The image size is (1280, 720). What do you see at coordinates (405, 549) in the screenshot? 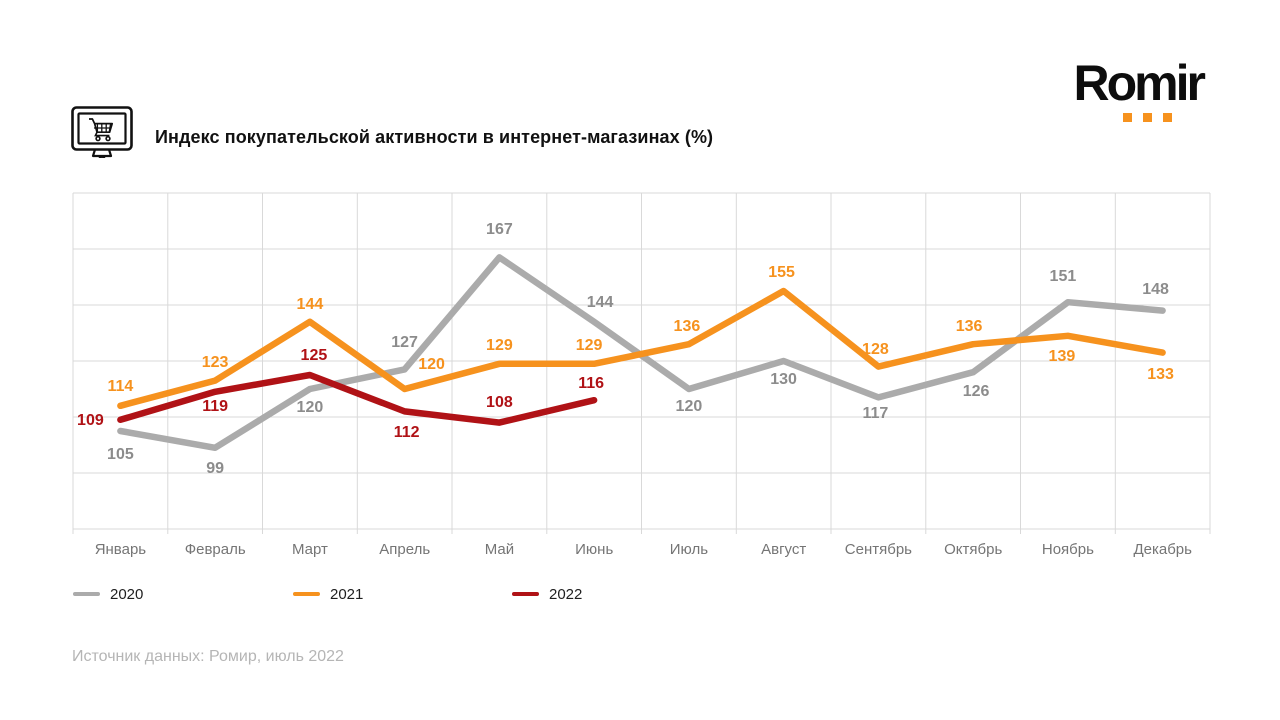
I see `x-axis-label-Апрель: Апрель` at bounding box center [405, 549].